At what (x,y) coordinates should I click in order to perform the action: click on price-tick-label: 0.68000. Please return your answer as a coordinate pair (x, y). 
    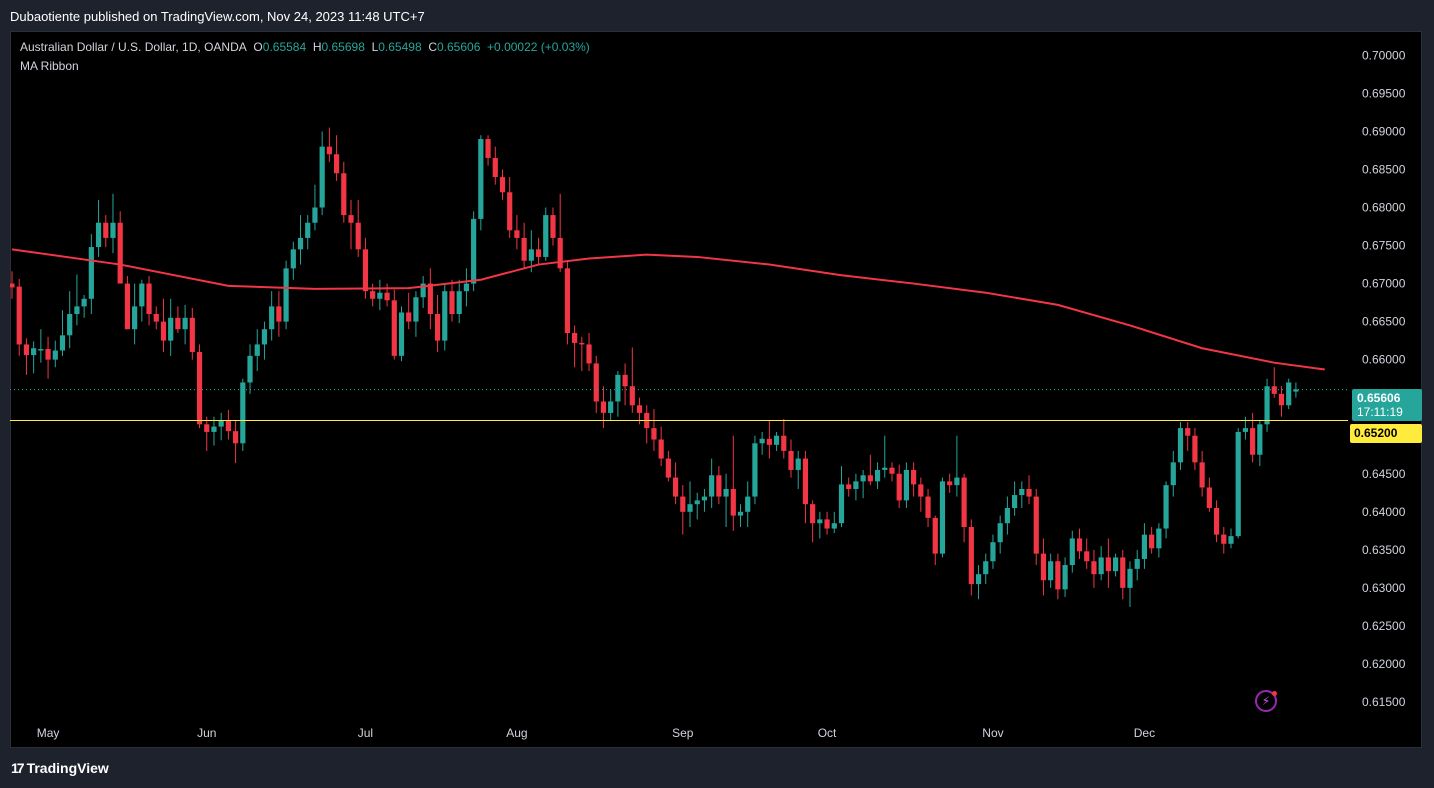
    Looking at the image, I should click on (1384, 207).